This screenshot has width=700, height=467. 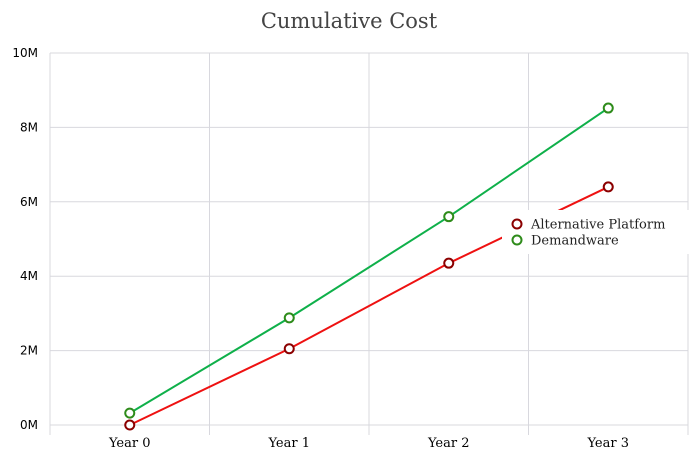 I want to click on y-tick-label: 0M, so click(x=29, y=425).